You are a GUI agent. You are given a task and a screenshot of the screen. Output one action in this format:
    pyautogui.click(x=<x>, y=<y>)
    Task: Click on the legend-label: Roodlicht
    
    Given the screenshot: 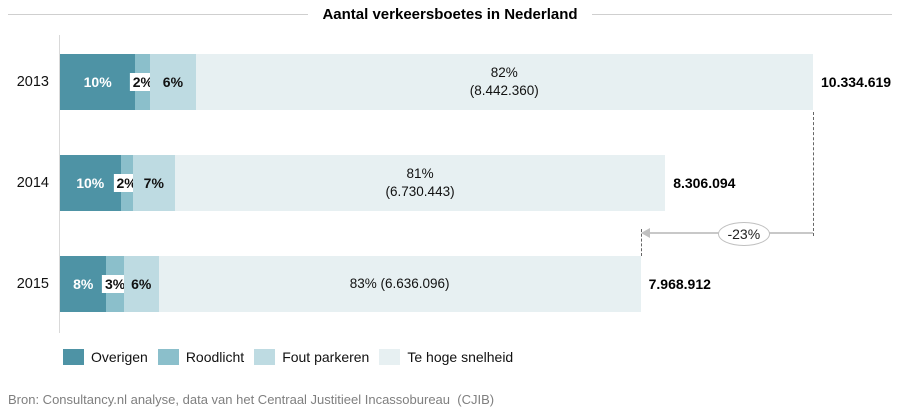 What is the action you would take?
    pyautogui.click(x=215, y=357)
    